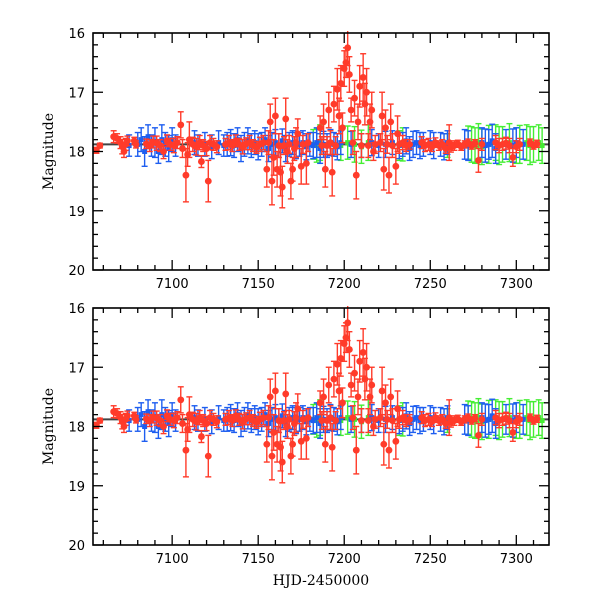 This screenshot has width=600, height=600. Describe the element at coordinates (516, 559) in the screenshot. I see `x-tick-label: 7300` at that location.